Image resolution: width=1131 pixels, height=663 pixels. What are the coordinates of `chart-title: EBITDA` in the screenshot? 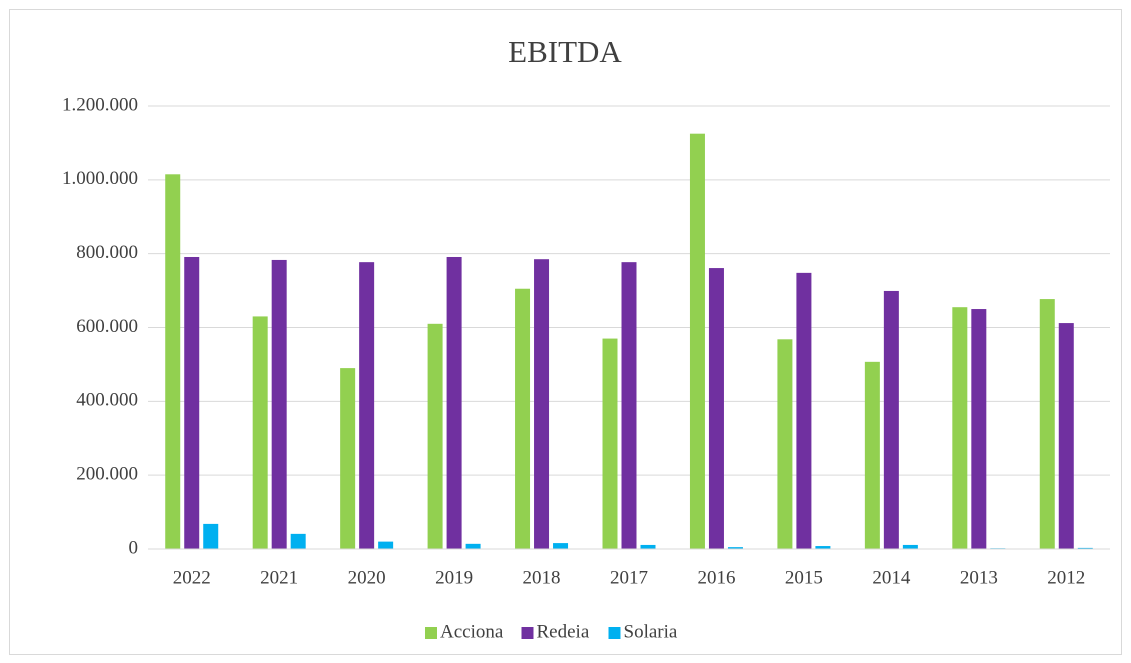 It's located at (565, 51).